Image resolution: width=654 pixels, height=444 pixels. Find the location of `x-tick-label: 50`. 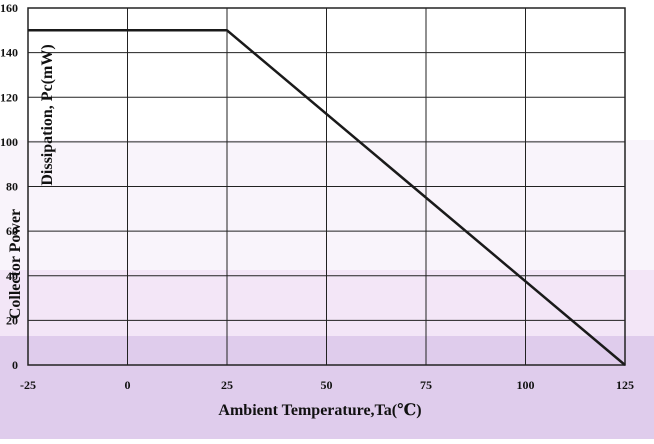

x-tick-label: 50 is located at coordinates (327, 385).